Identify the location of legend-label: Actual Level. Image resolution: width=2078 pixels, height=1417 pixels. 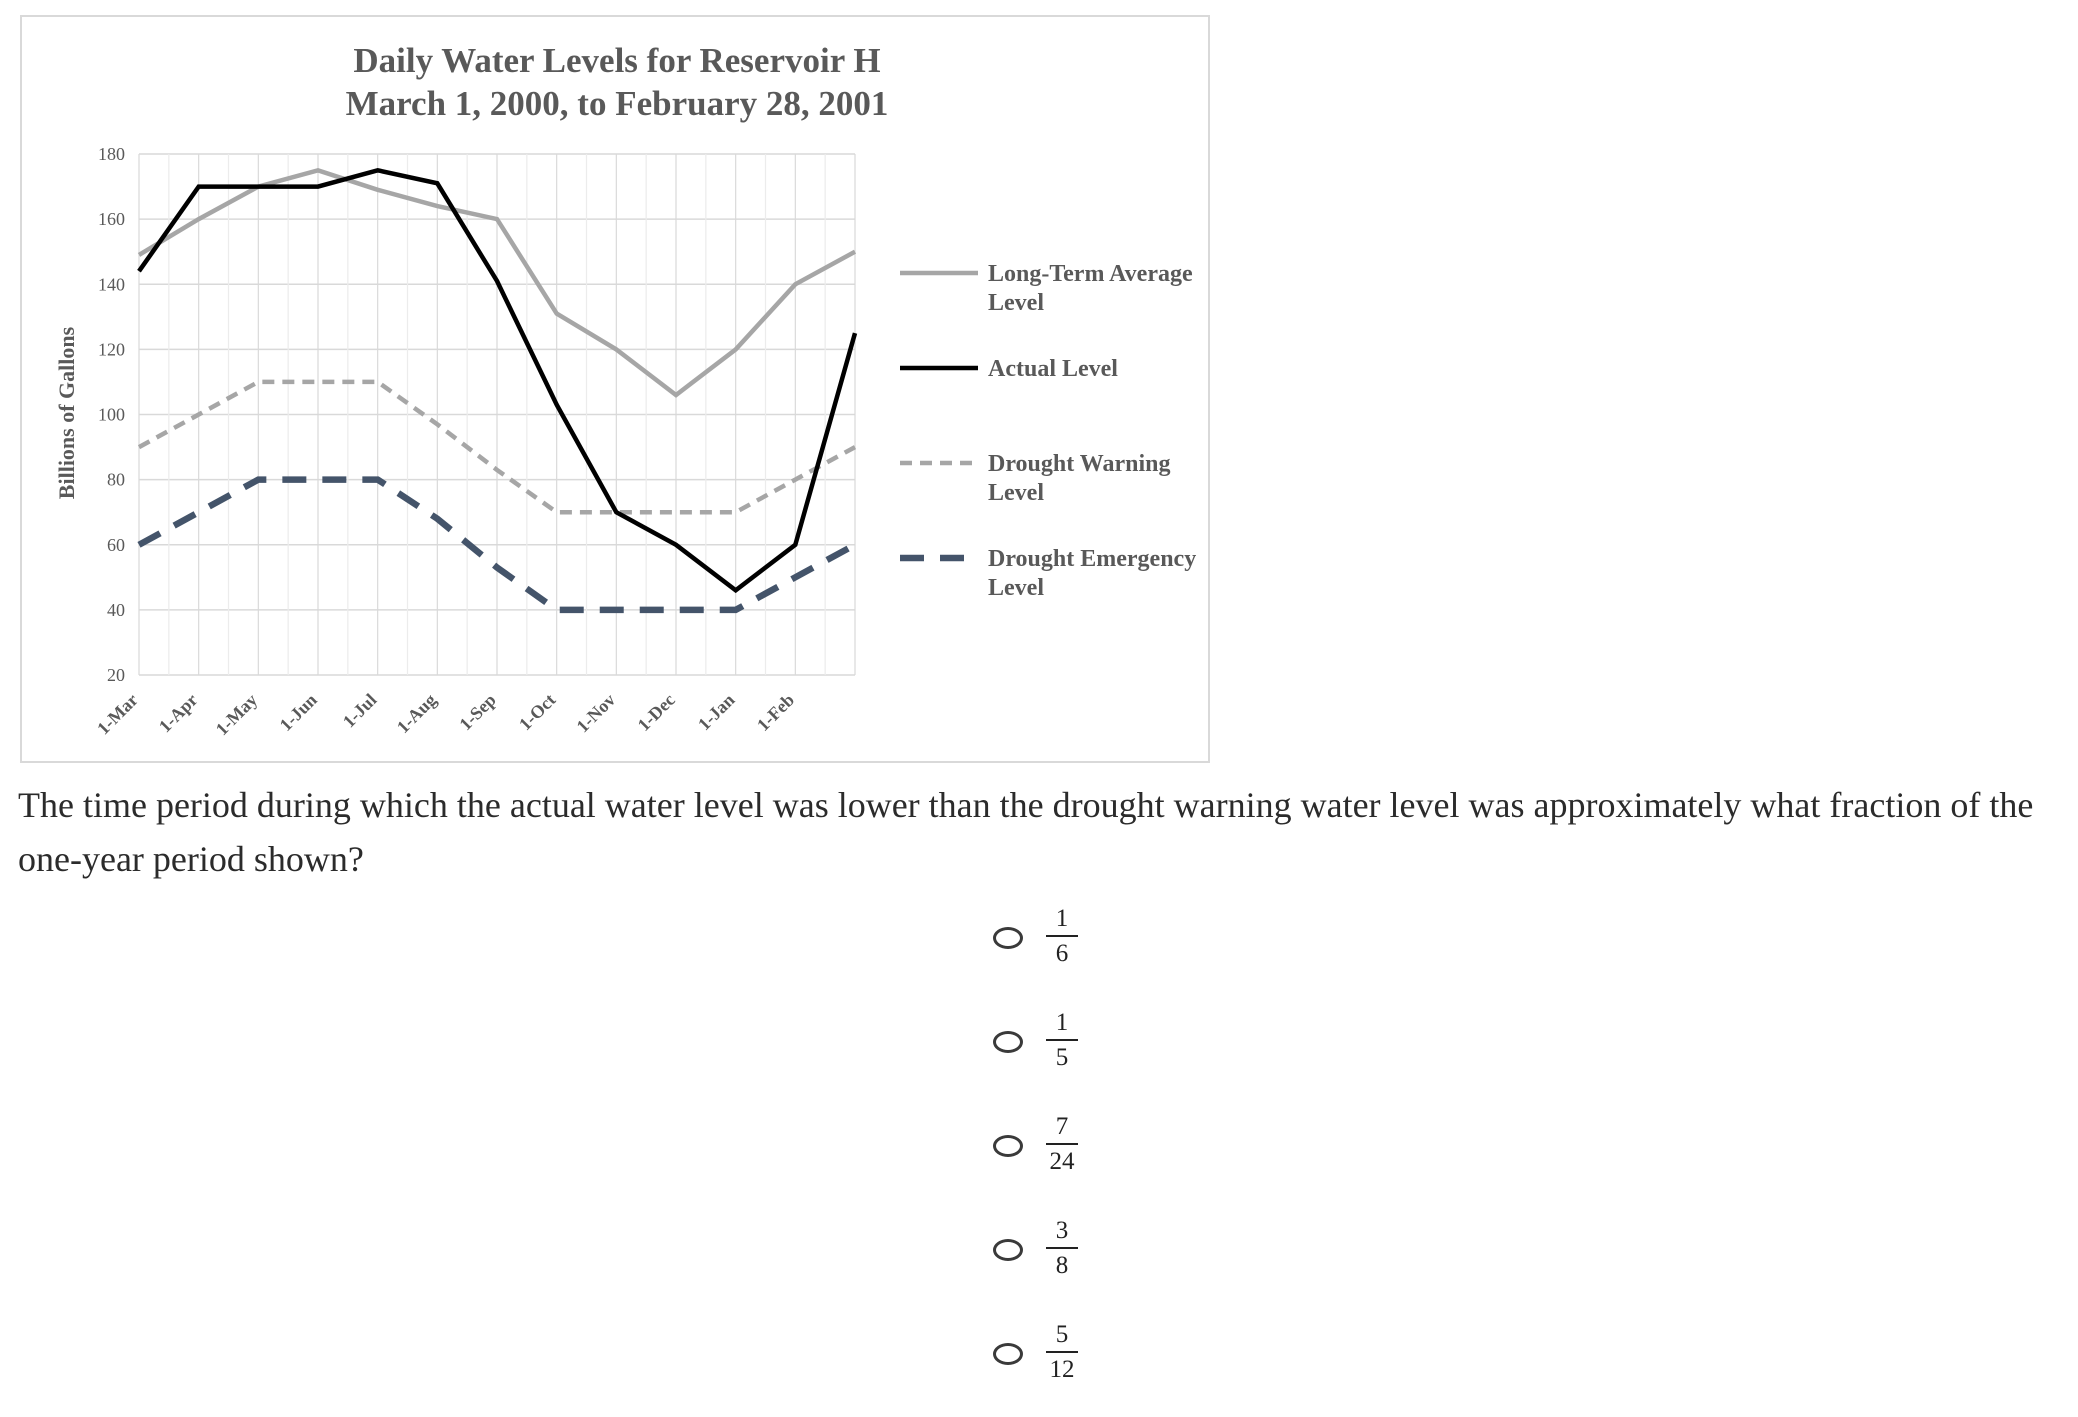
(1053, 369).